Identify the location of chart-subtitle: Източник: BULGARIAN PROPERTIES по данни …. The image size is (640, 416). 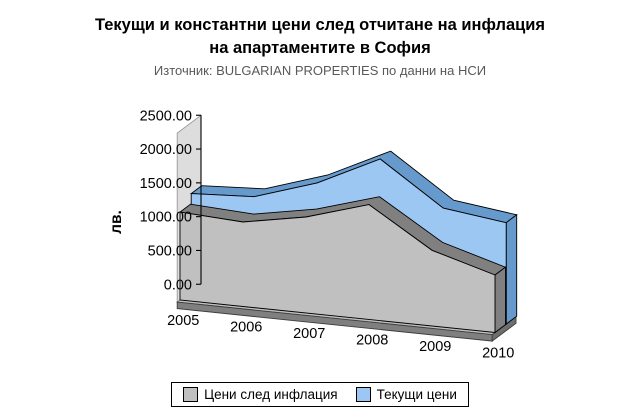
(320, 70).